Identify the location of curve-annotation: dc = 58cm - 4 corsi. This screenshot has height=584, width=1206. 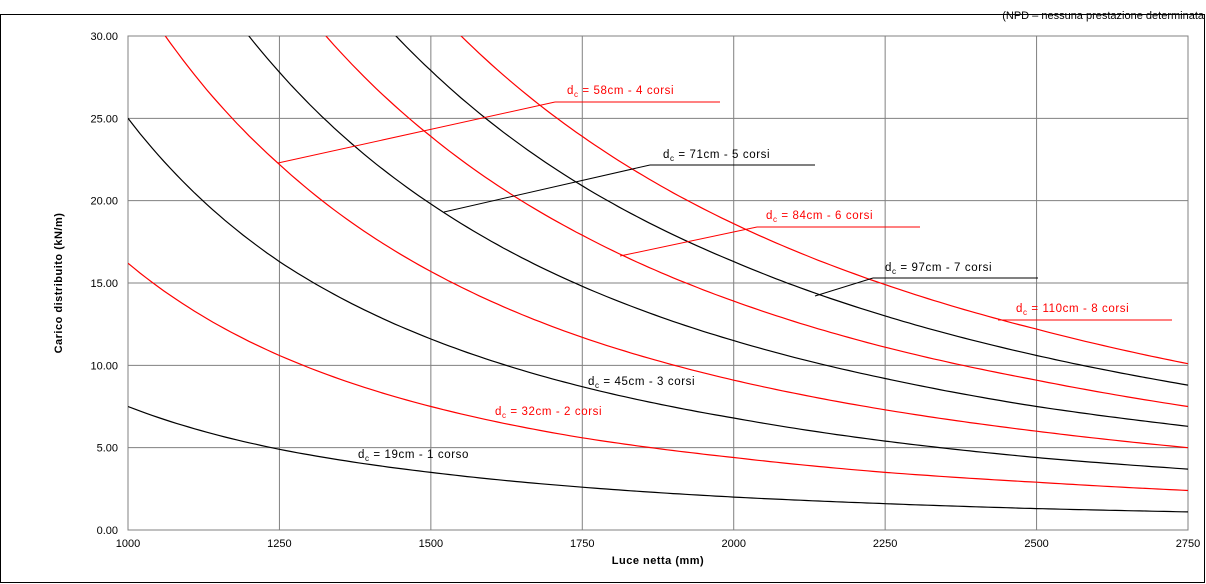
(620, 92).